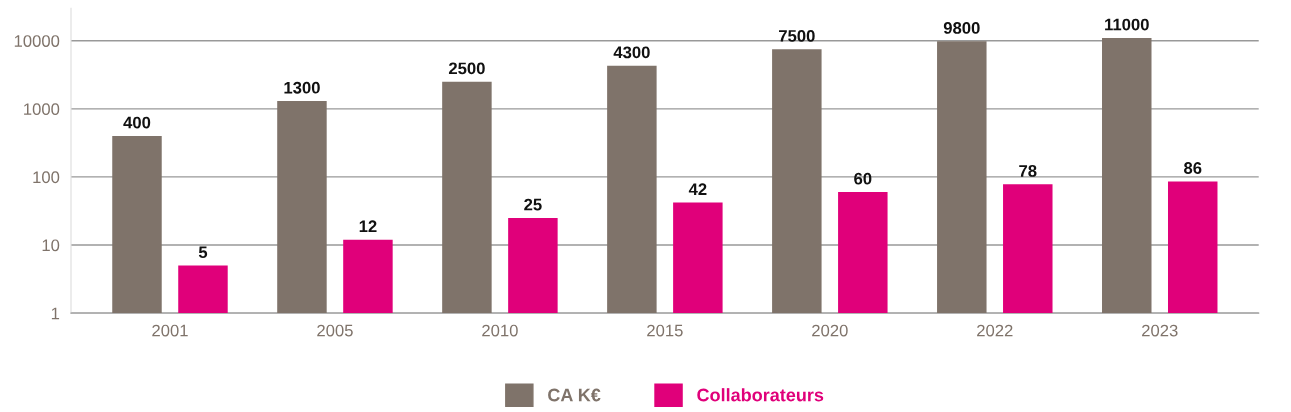 The image size is (1291, 412). I want to click on y-tick-label: 10, so click(51, 245).